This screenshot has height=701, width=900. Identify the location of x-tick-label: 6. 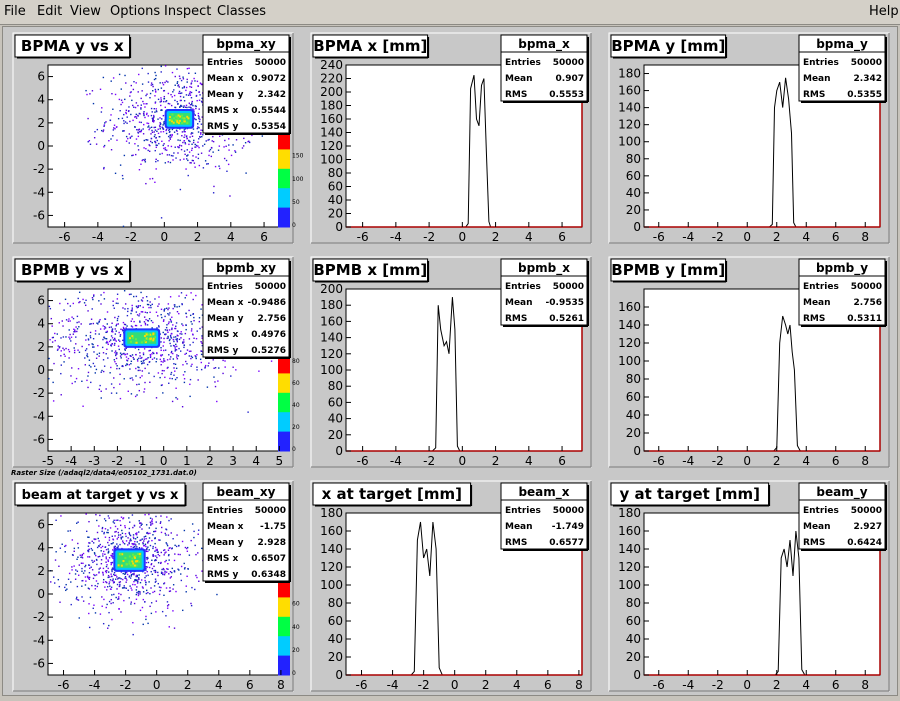
(562, 461).